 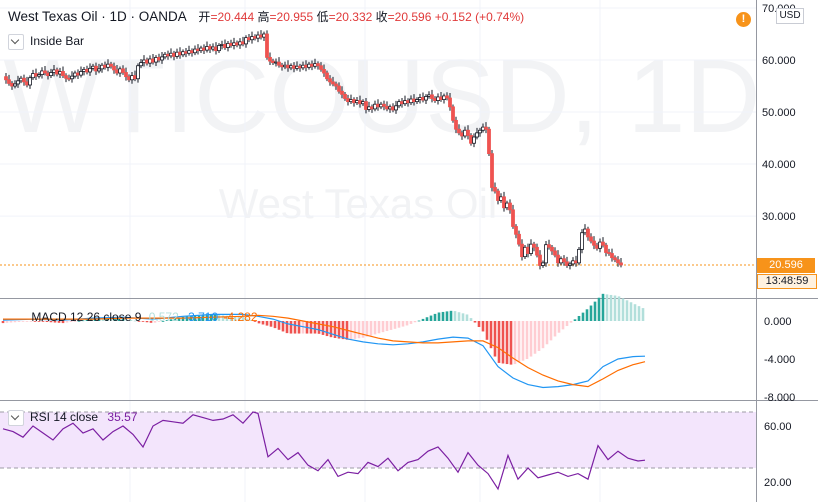 What do you see at coordinates (46, 42) in the screenshot?
I see `inside-bar-indicator: Inside Bar` at bounding box center [46, 42].